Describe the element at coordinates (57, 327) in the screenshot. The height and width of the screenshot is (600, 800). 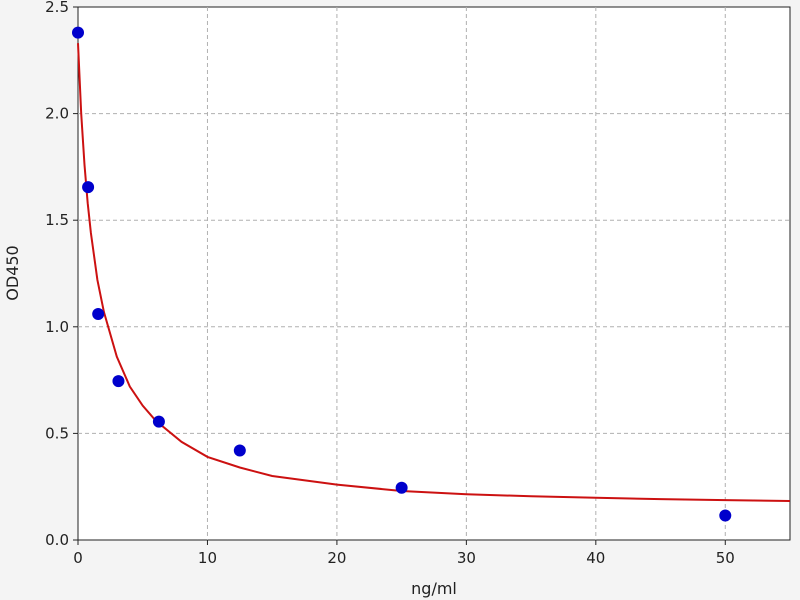
I see `y-tick-label: 1.0` at that location.